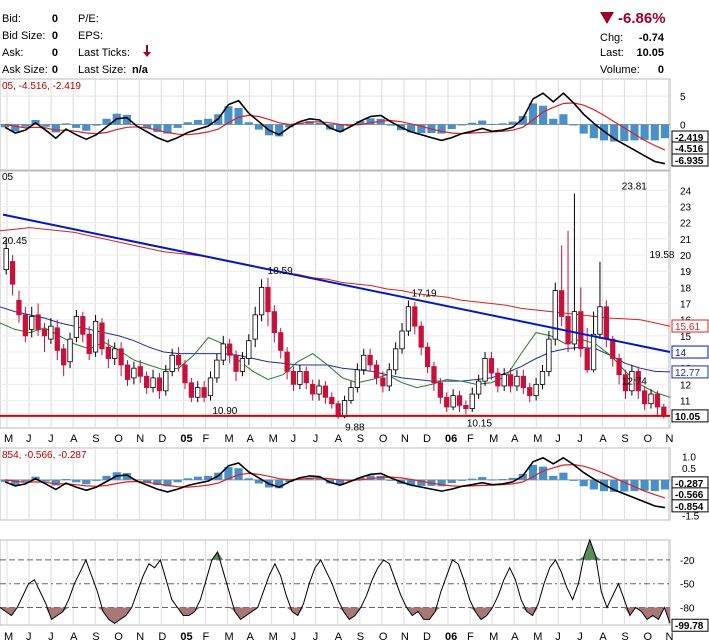 The height and width of the screenshot is (644, 709). I want to click on last-value: 10.05, so click(650, 53).